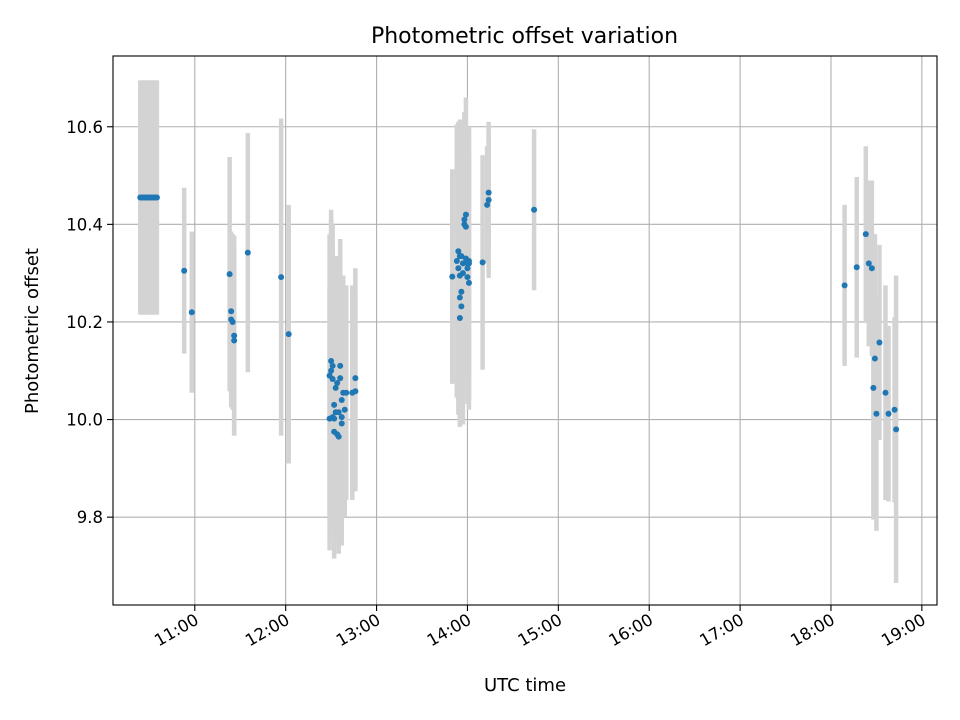  What do you see at coordinates (32, 331) in the screenshot?
I see `y-axis-label: Photometric offset` at bounding box center [32, 331].